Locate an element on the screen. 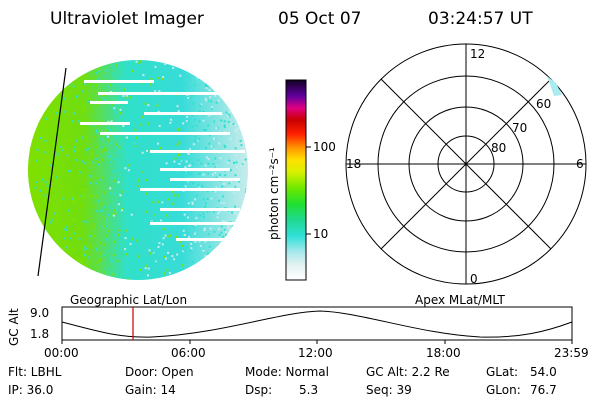  timeline-xtick-4: 23:59 is located at coordinates (571, 353).